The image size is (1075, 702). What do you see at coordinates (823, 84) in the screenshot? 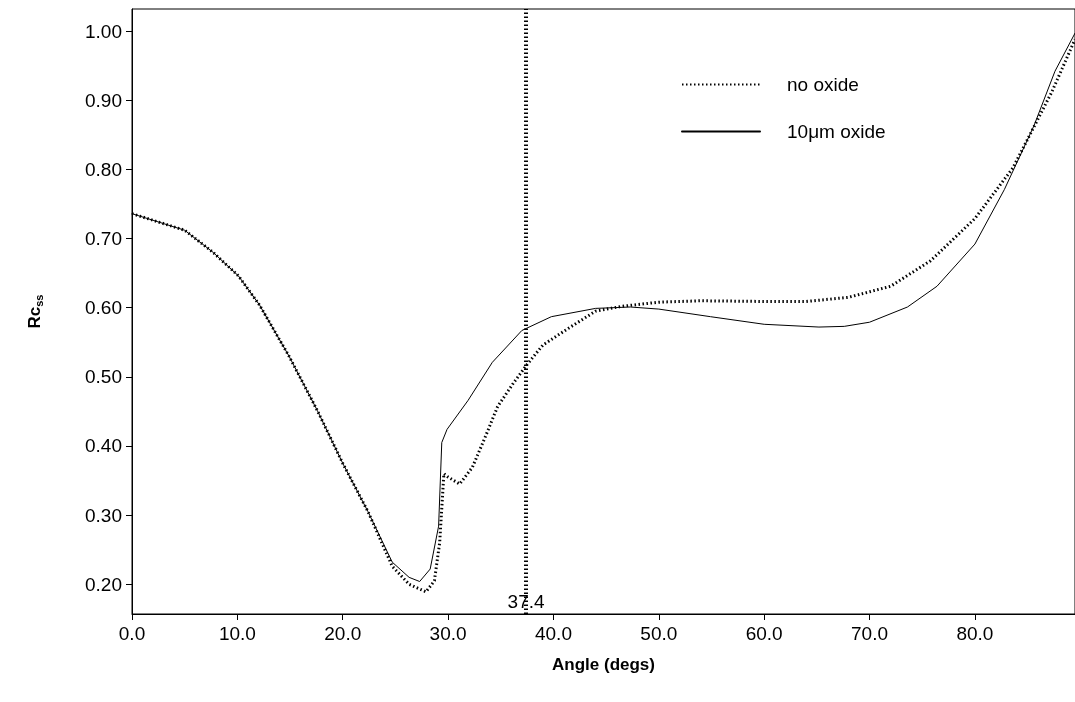
I see `legend-label: no oxide` at bounding box center [823, 84].